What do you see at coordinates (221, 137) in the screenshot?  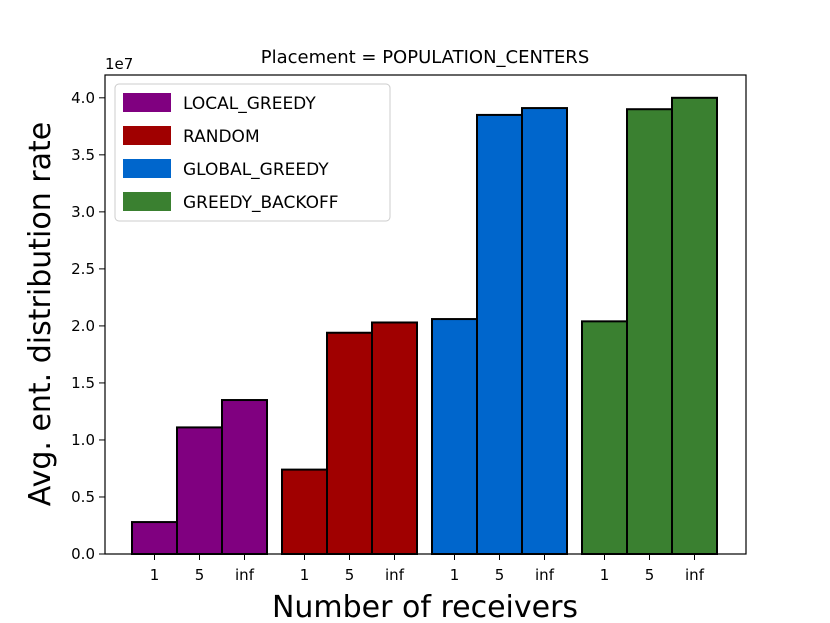 I see `legend-label: RANDOM` at bounding box center [221, 137].